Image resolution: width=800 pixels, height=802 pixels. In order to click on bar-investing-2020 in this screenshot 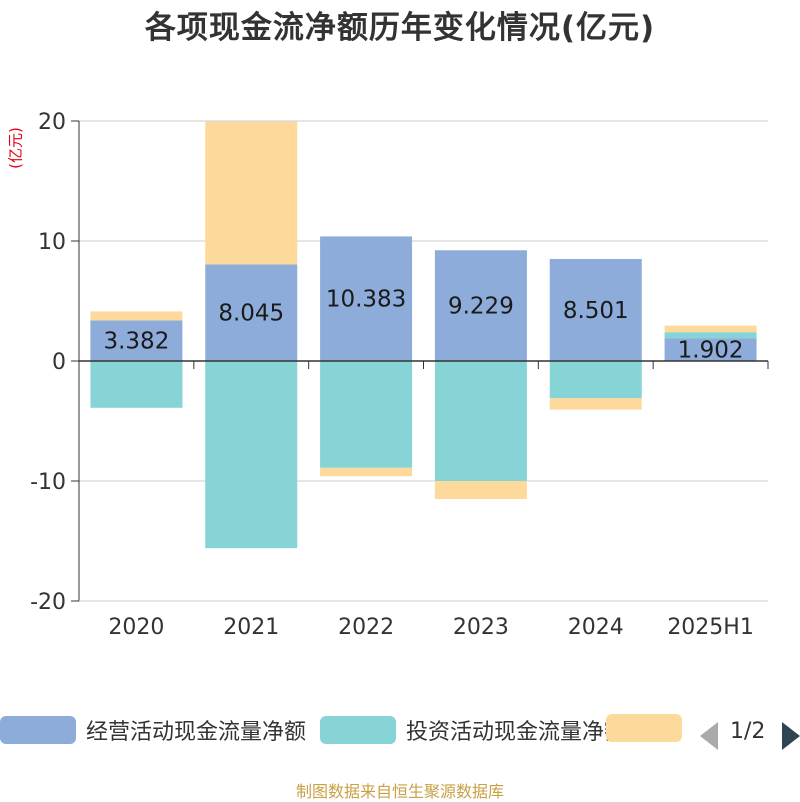, I will do `click(136, 384)`.